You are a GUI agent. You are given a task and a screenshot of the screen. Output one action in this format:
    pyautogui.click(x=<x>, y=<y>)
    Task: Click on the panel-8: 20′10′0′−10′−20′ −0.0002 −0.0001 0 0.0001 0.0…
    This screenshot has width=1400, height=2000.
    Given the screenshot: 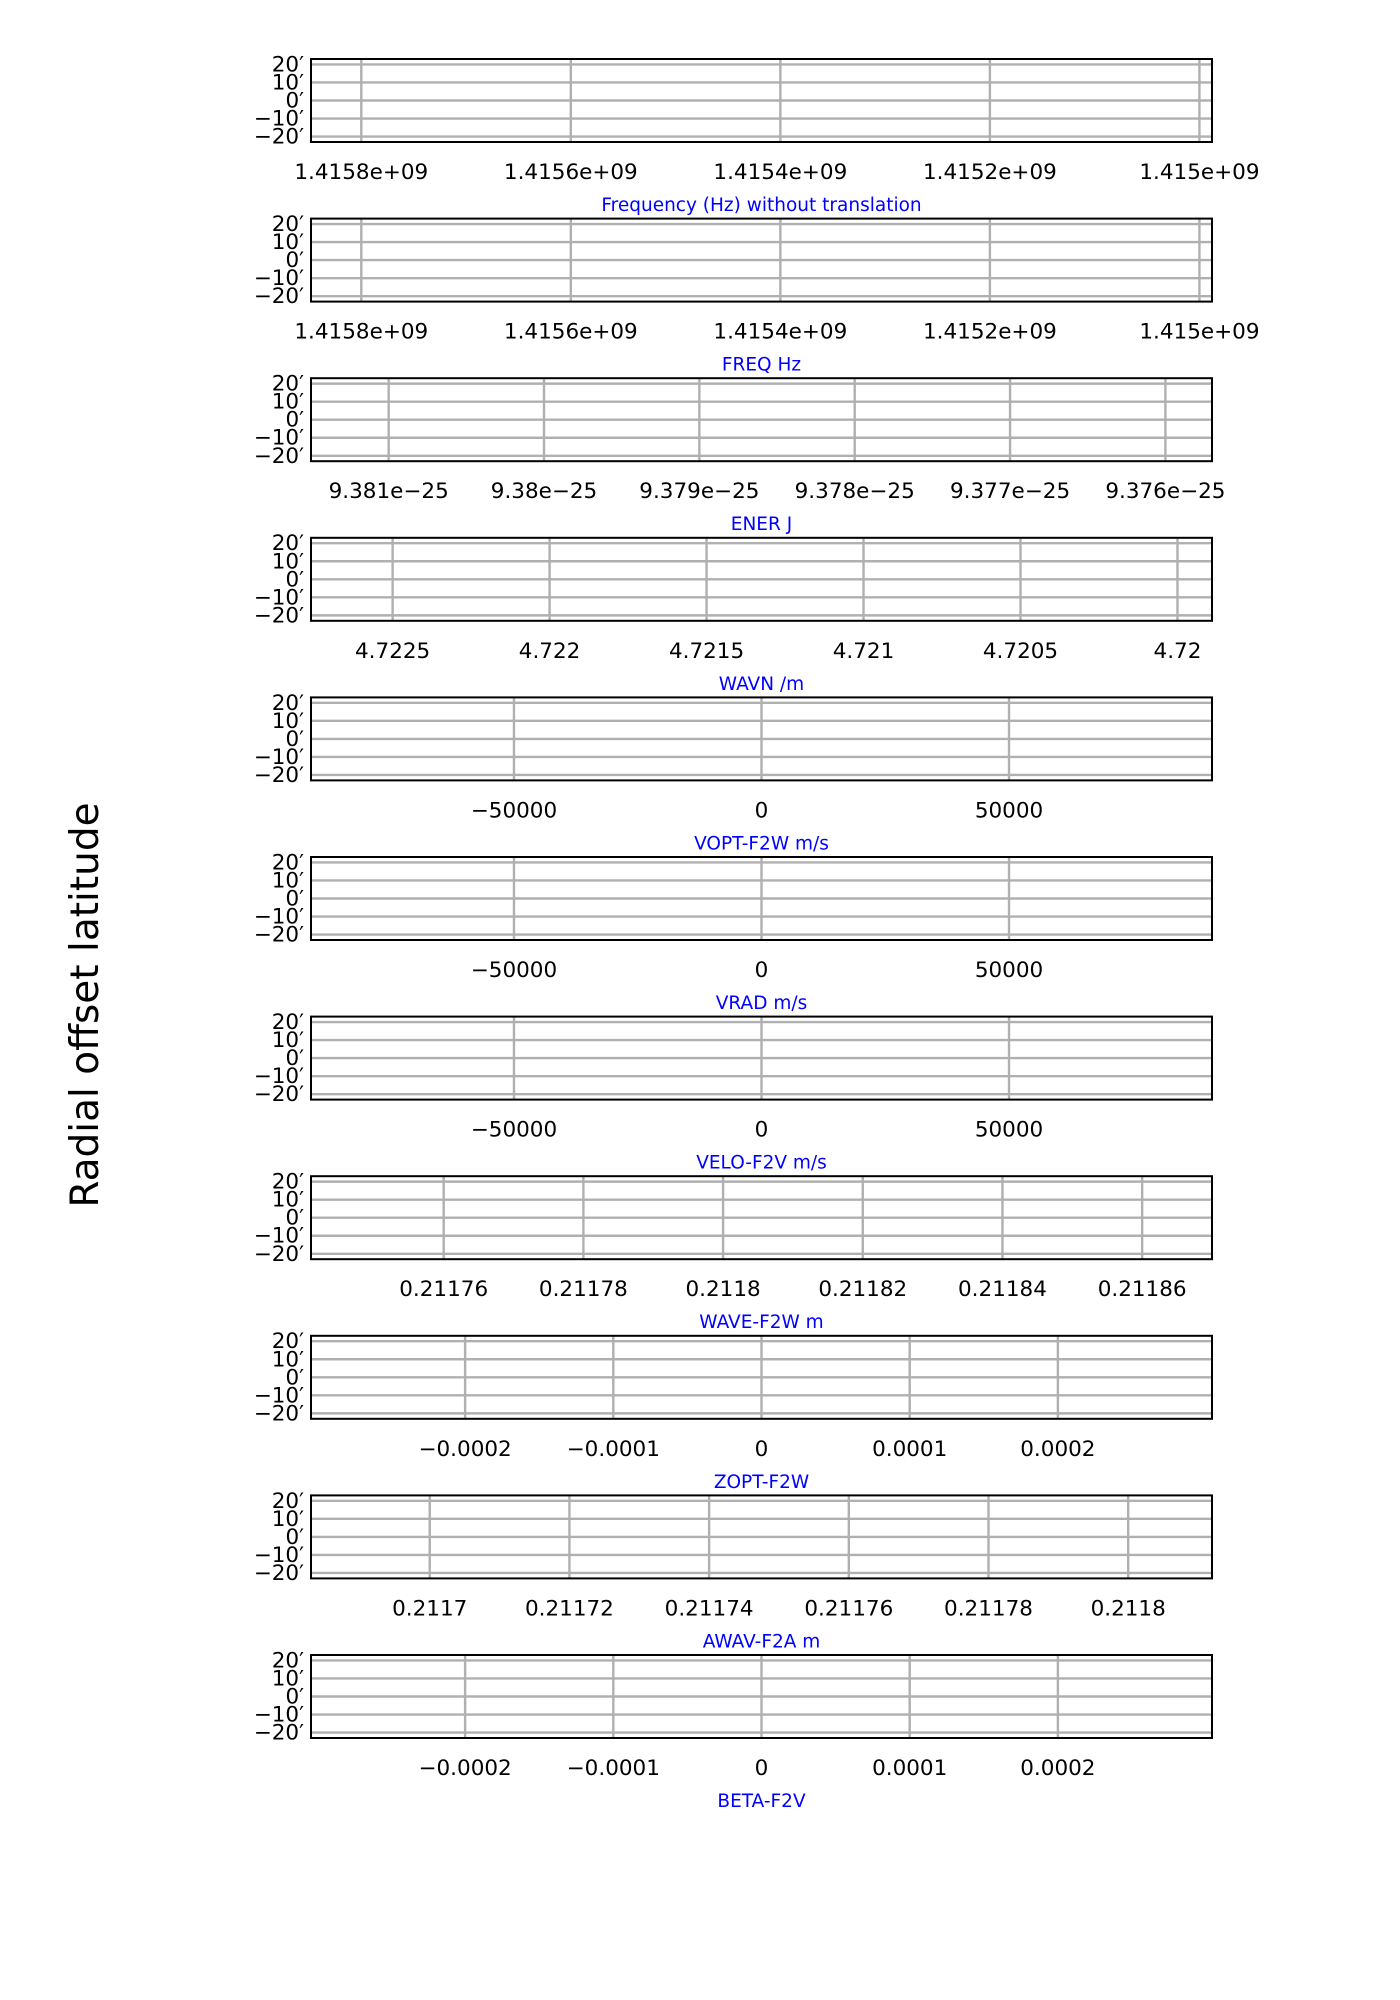 What is the action you would take?
    pyautogui.click(x=733, y=1411)
    